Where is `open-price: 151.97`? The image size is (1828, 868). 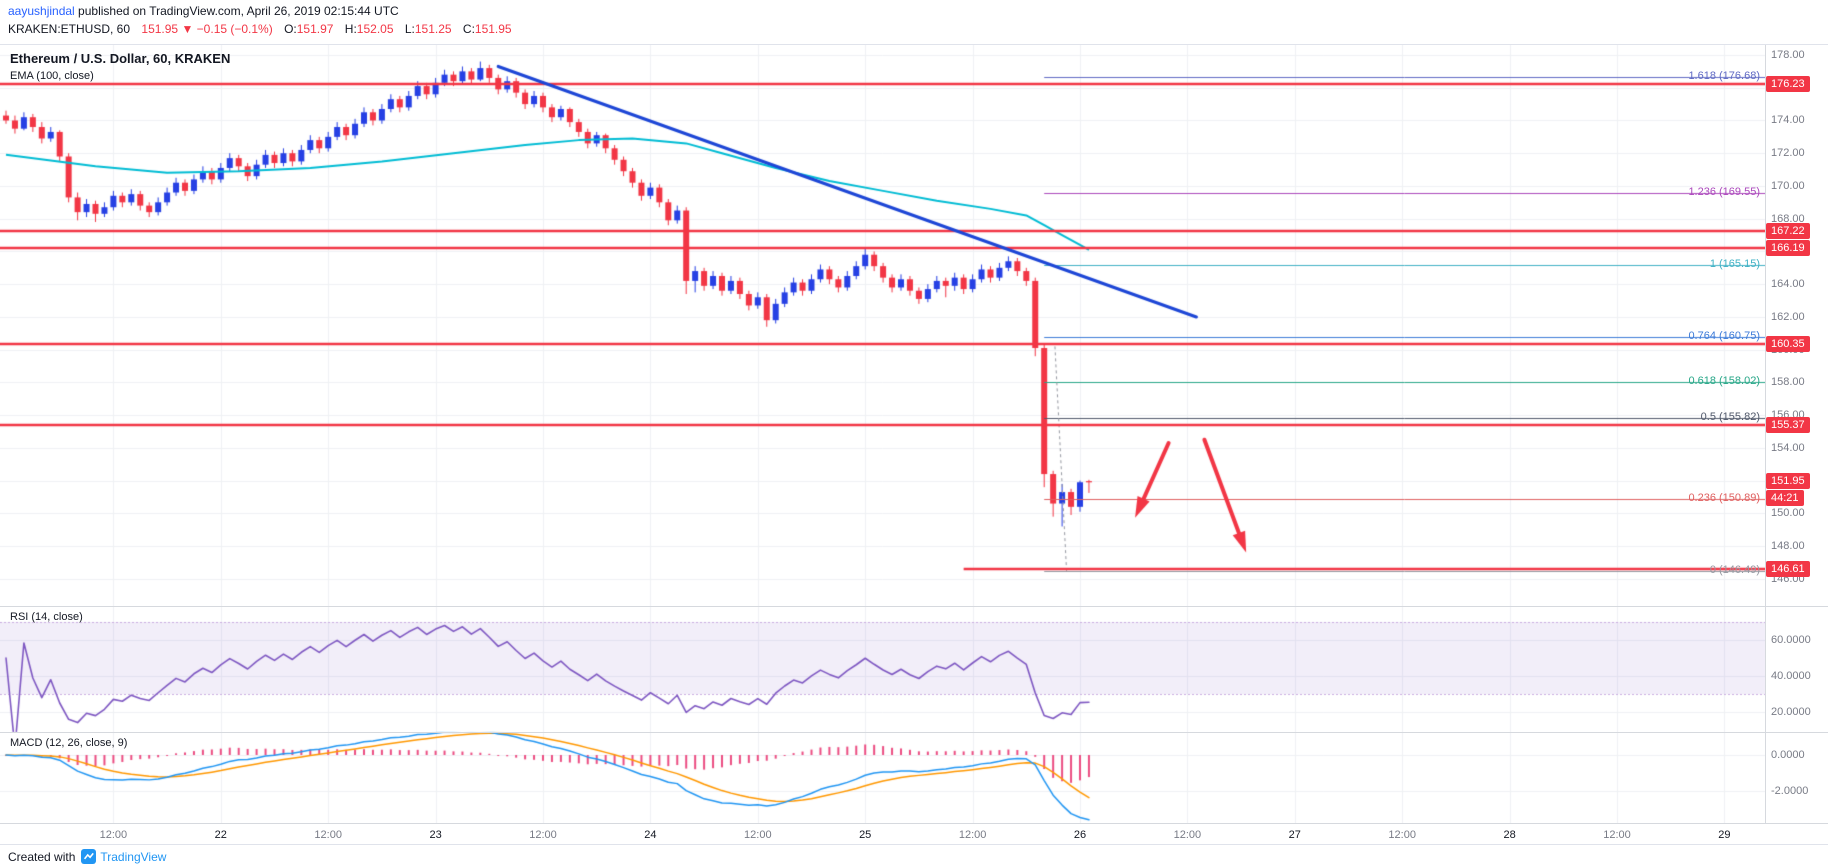
open-price: 151.97 is located at coordinates (315, 29).